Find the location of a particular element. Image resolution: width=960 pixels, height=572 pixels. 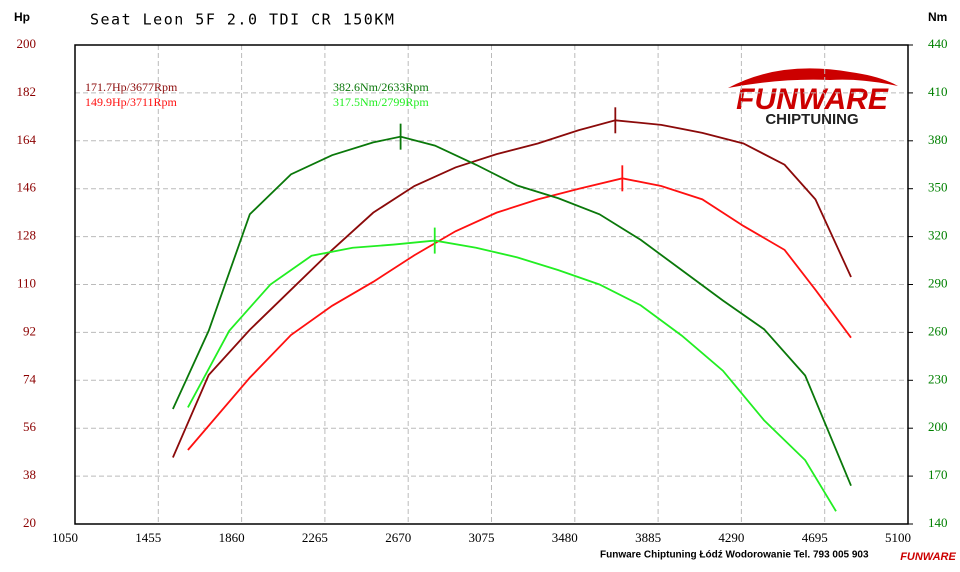

x-tick-label: 5100 is located at coordinates (898, 537).